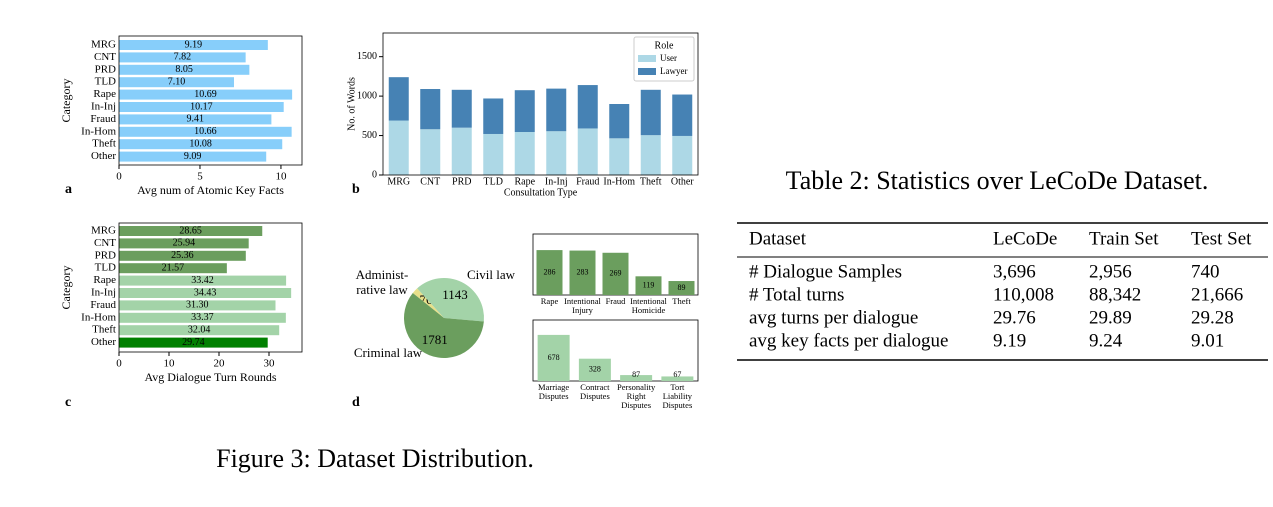 The image size is (1273, 507). What do you see at coordinates (677, 374) in the screenshot?
I see `value-label: 67` at bounding box center [677, 374].